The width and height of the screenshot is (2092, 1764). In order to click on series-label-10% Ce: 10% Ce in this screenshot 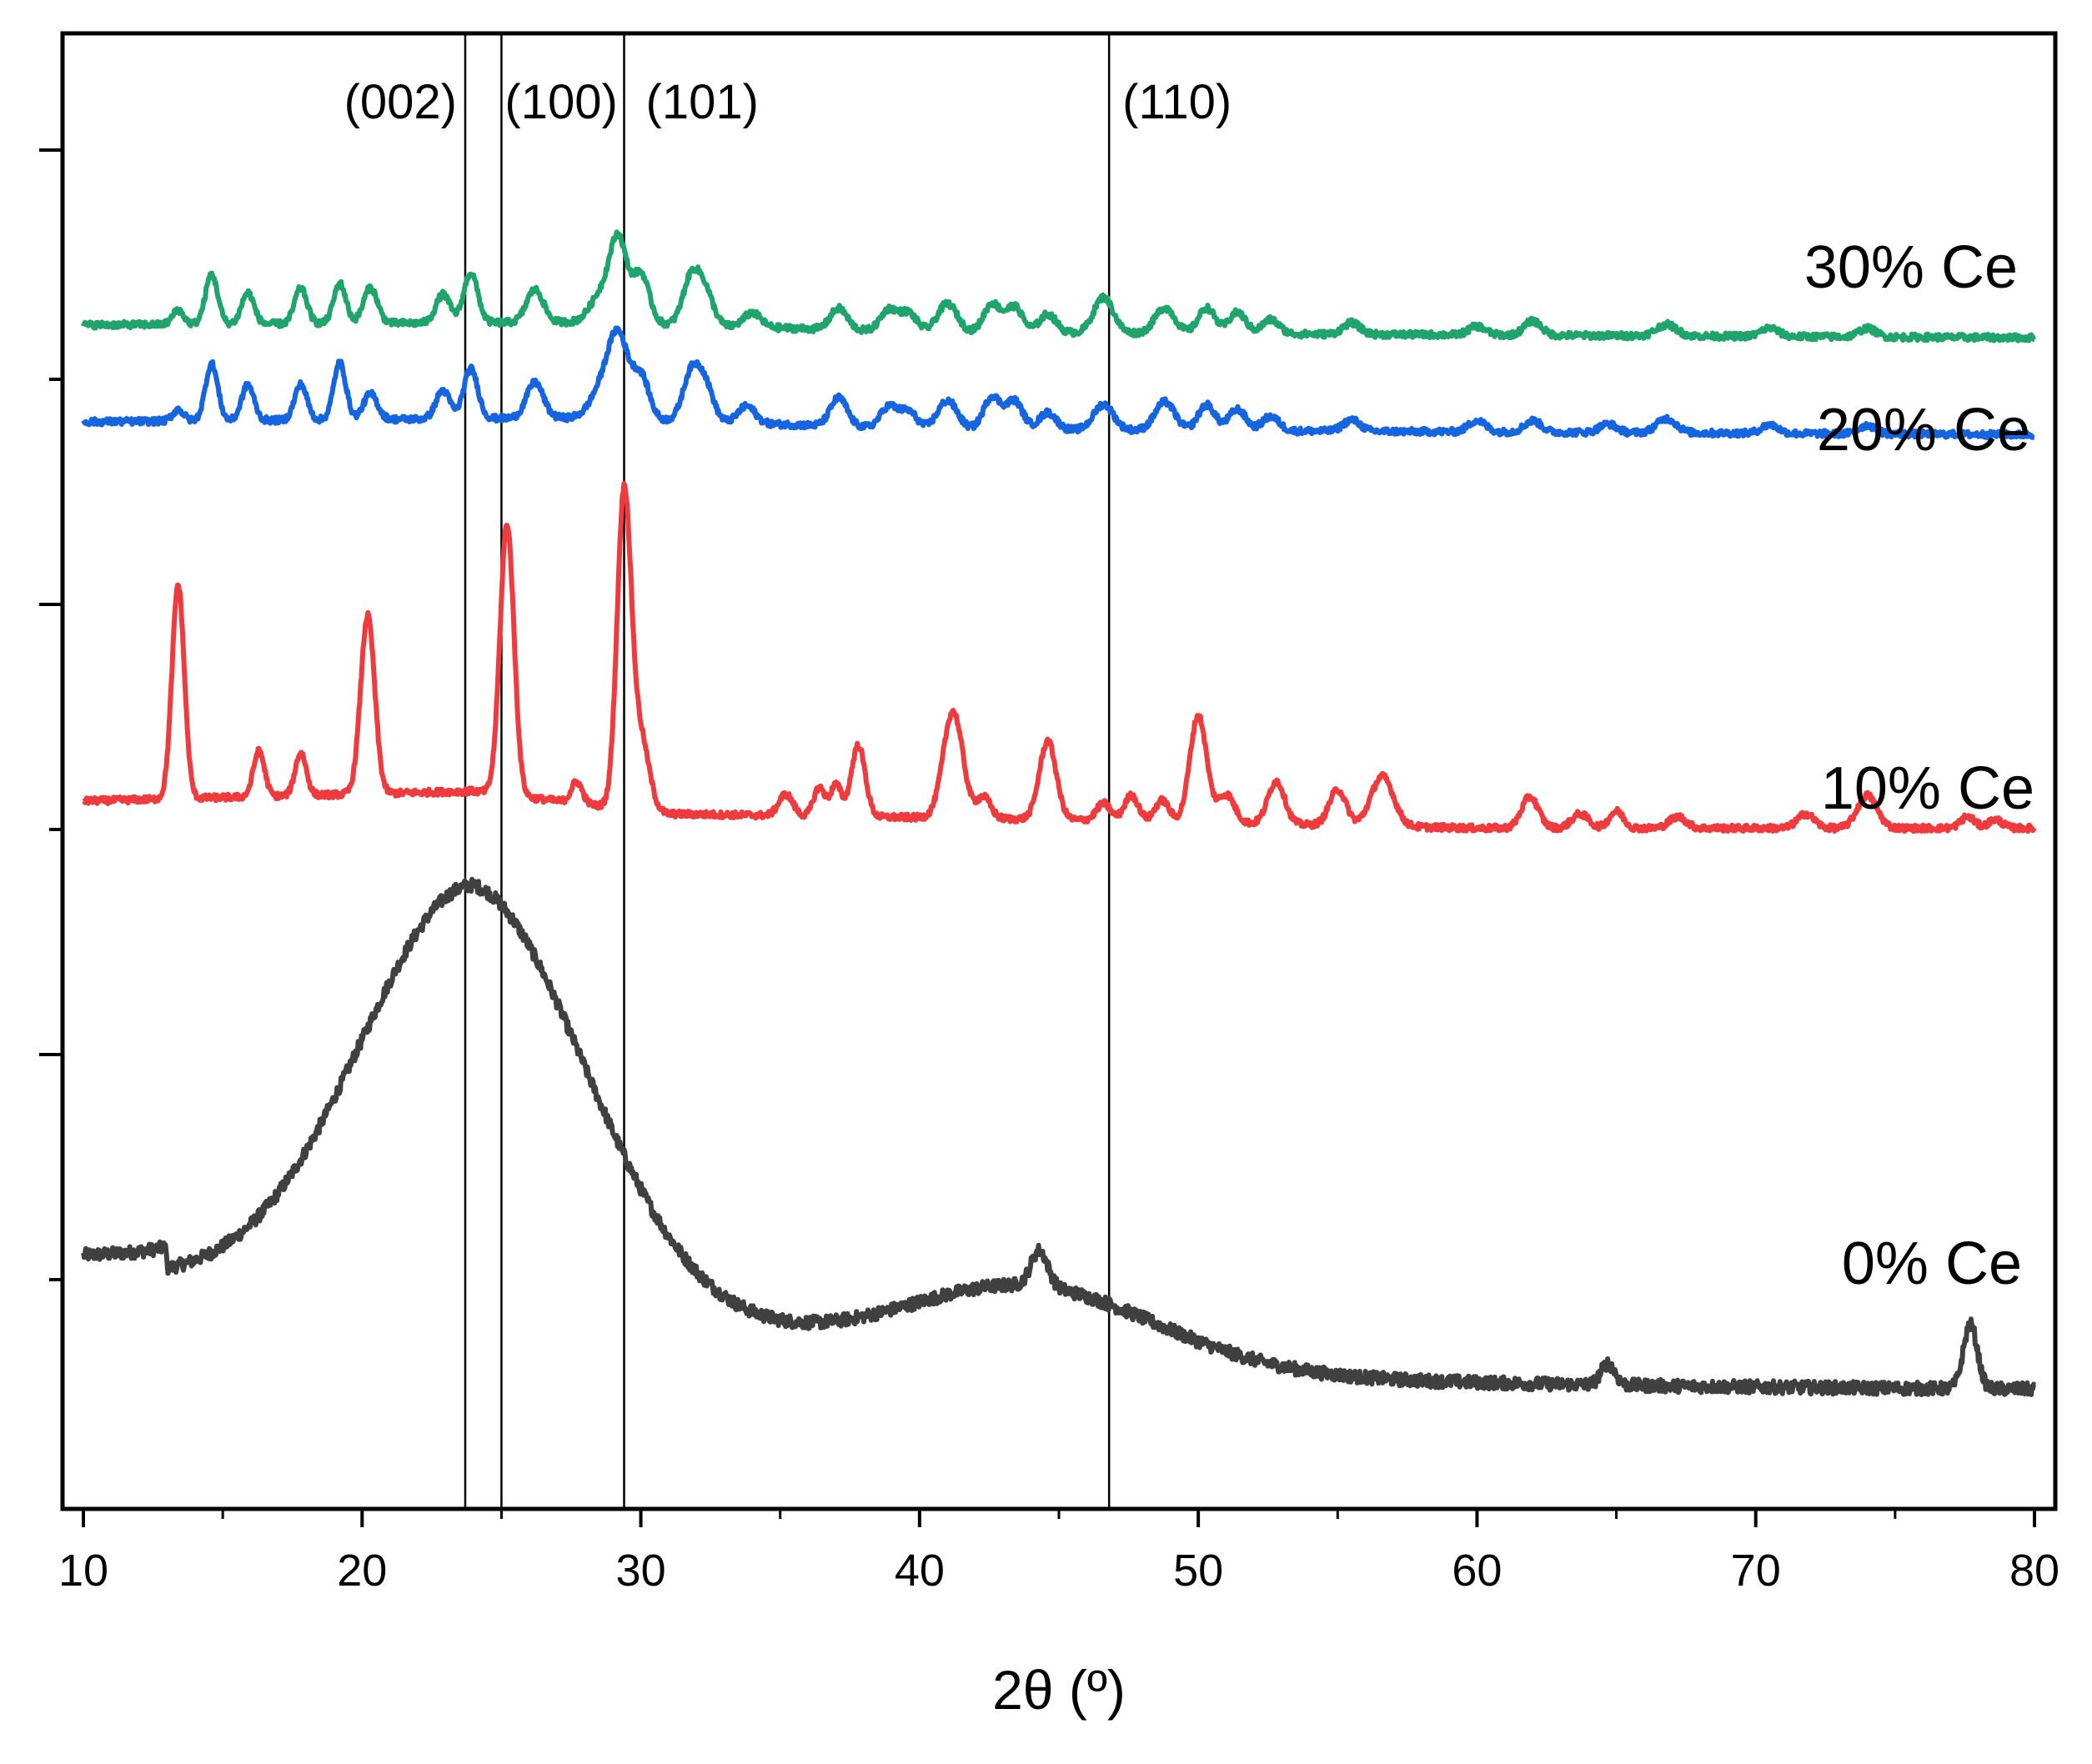, I will do `click(1928, 788)`.